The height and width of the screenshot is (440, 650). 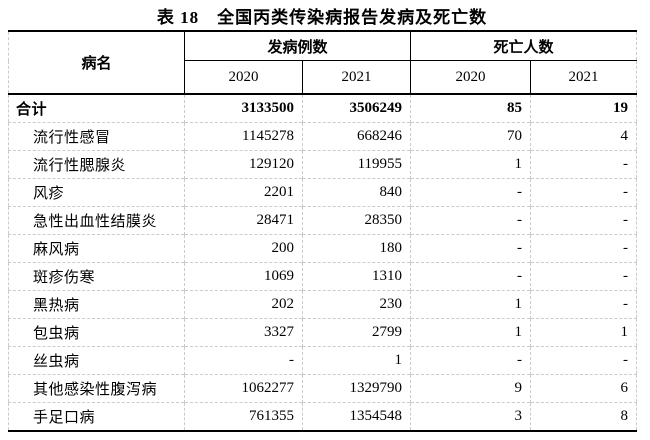 I want to click on table-row: 包虫病 3327 2799 1 1, so click(x=322, y=332).